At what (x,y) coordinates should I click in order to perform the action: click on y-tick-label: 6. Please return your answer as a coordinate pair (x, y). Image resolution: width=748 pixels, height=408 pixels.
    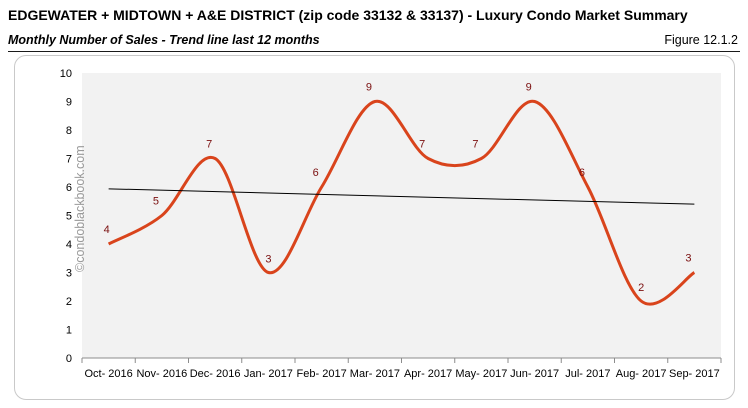
    Looking at the image, I should click on (69, 188).